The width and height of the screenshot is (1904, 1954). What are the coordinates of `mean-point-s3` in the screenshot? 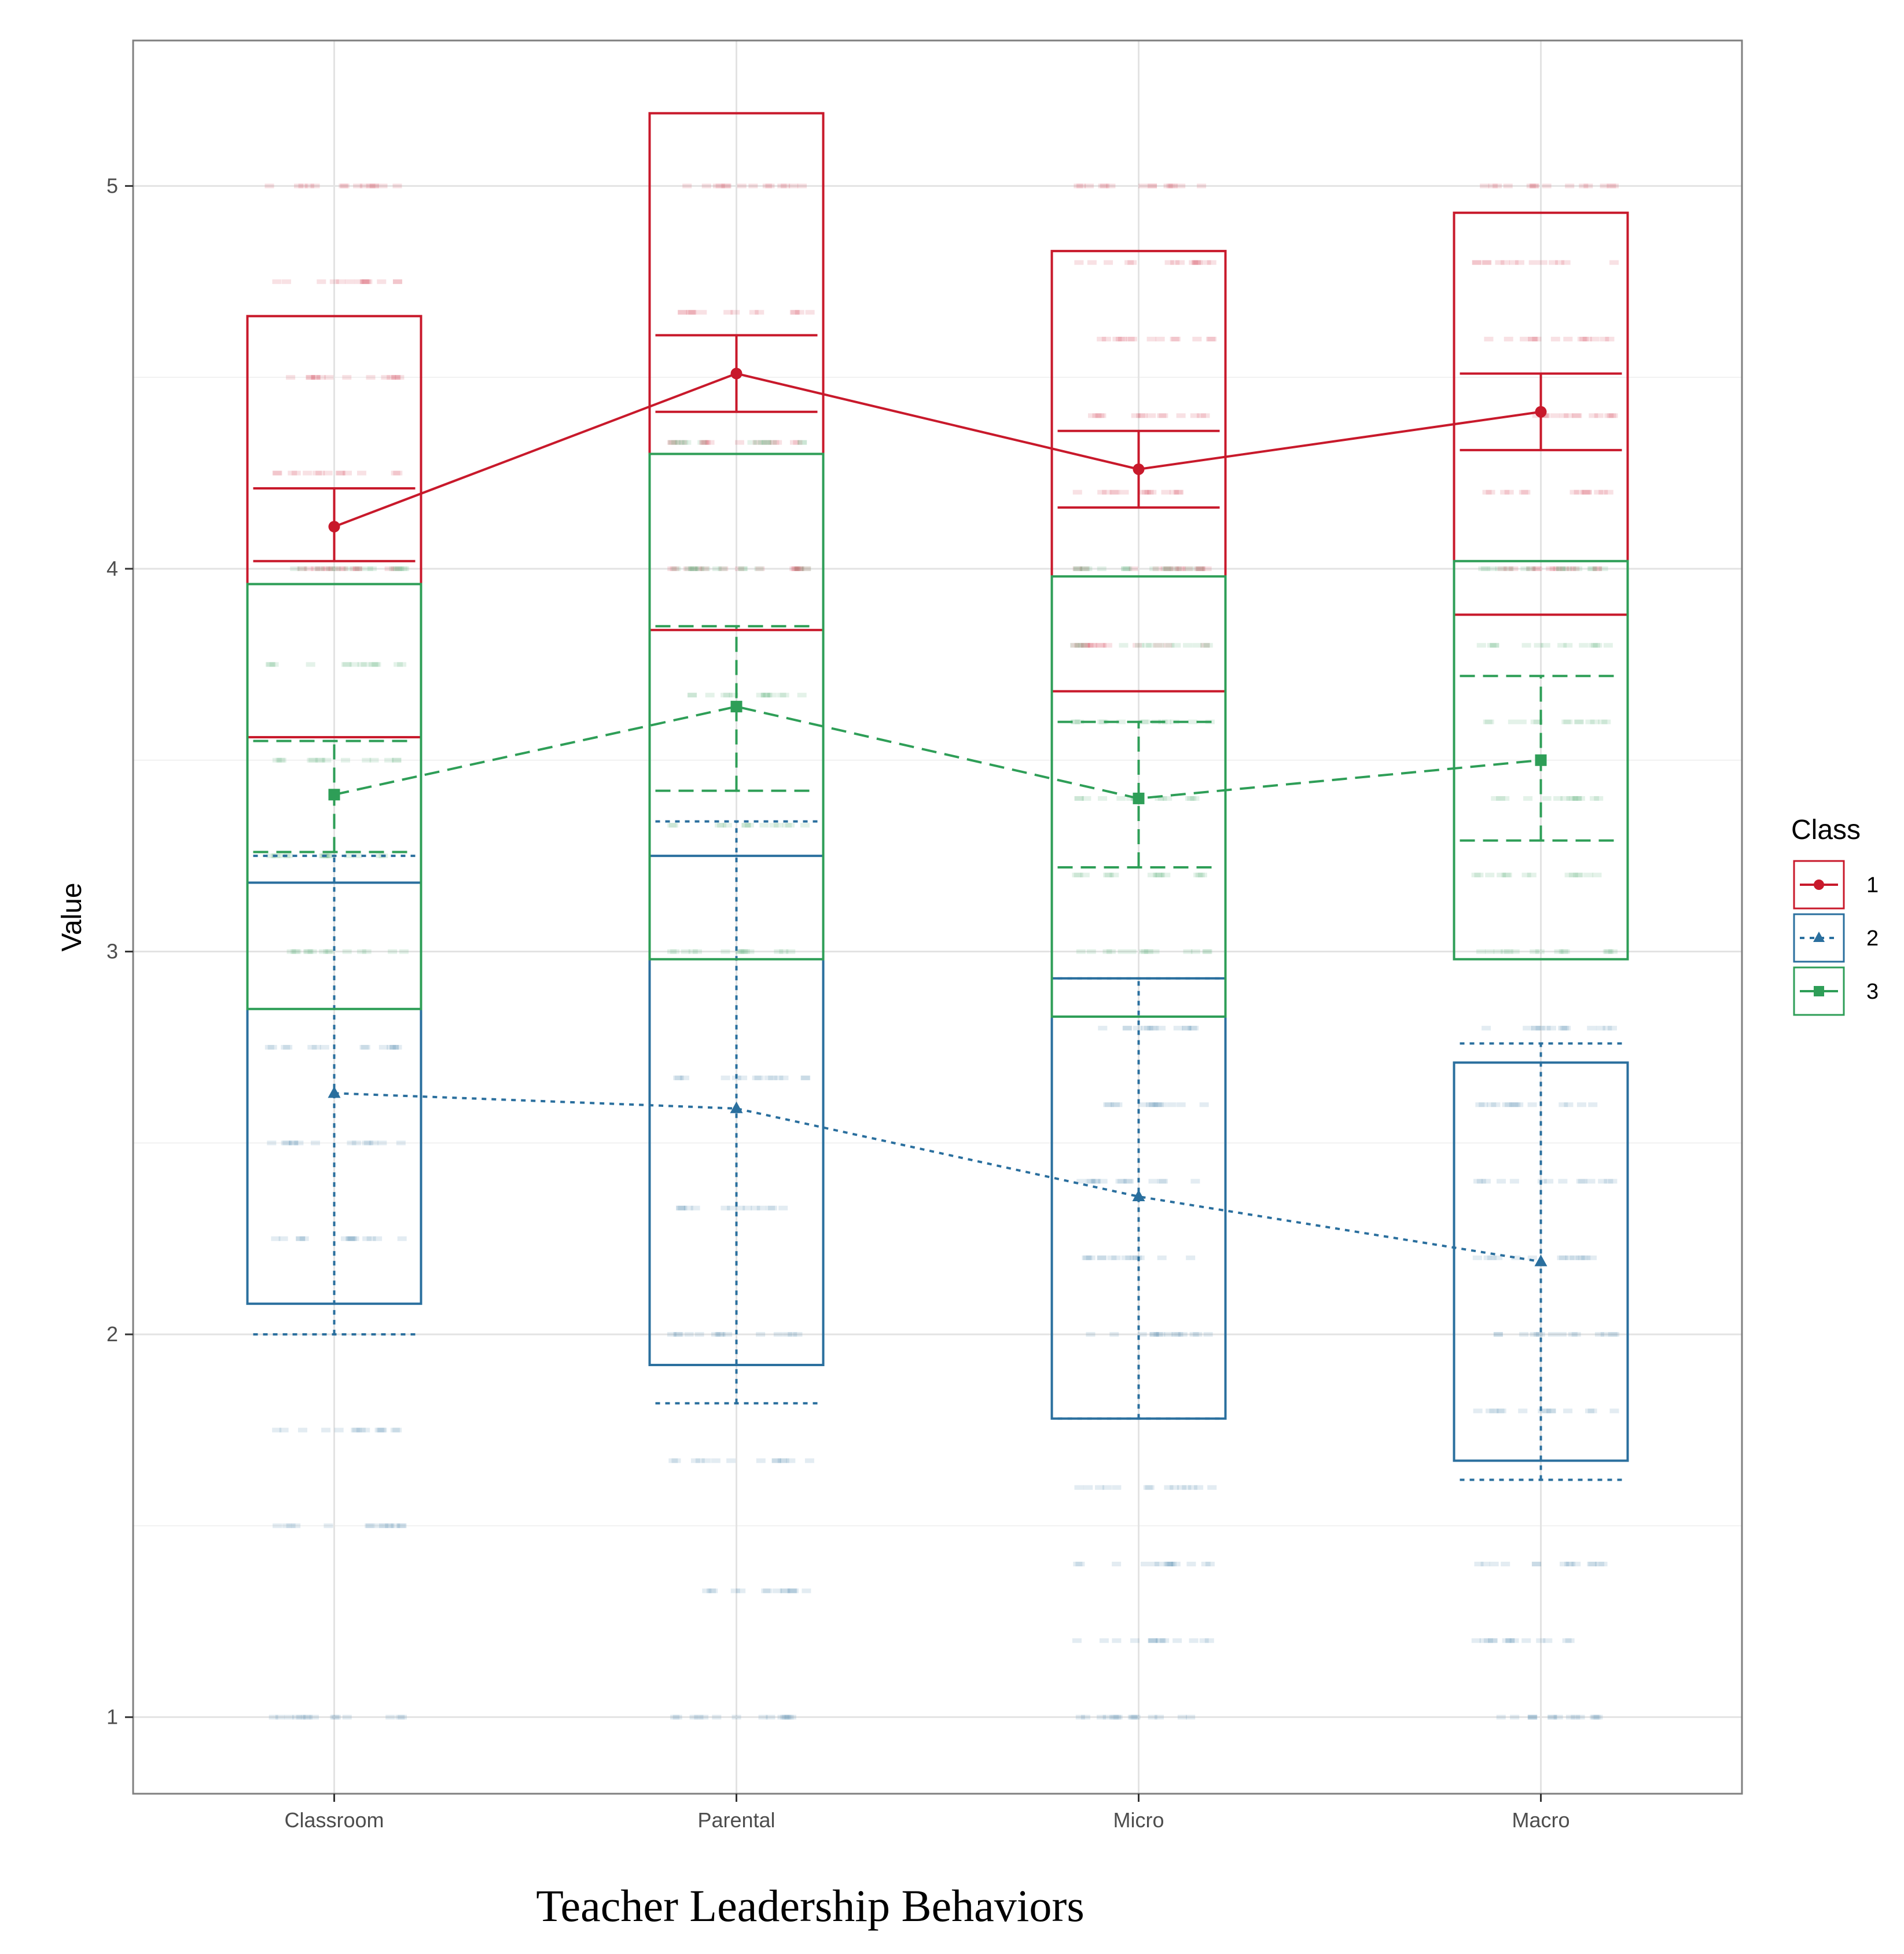 It's located at (736, 707).